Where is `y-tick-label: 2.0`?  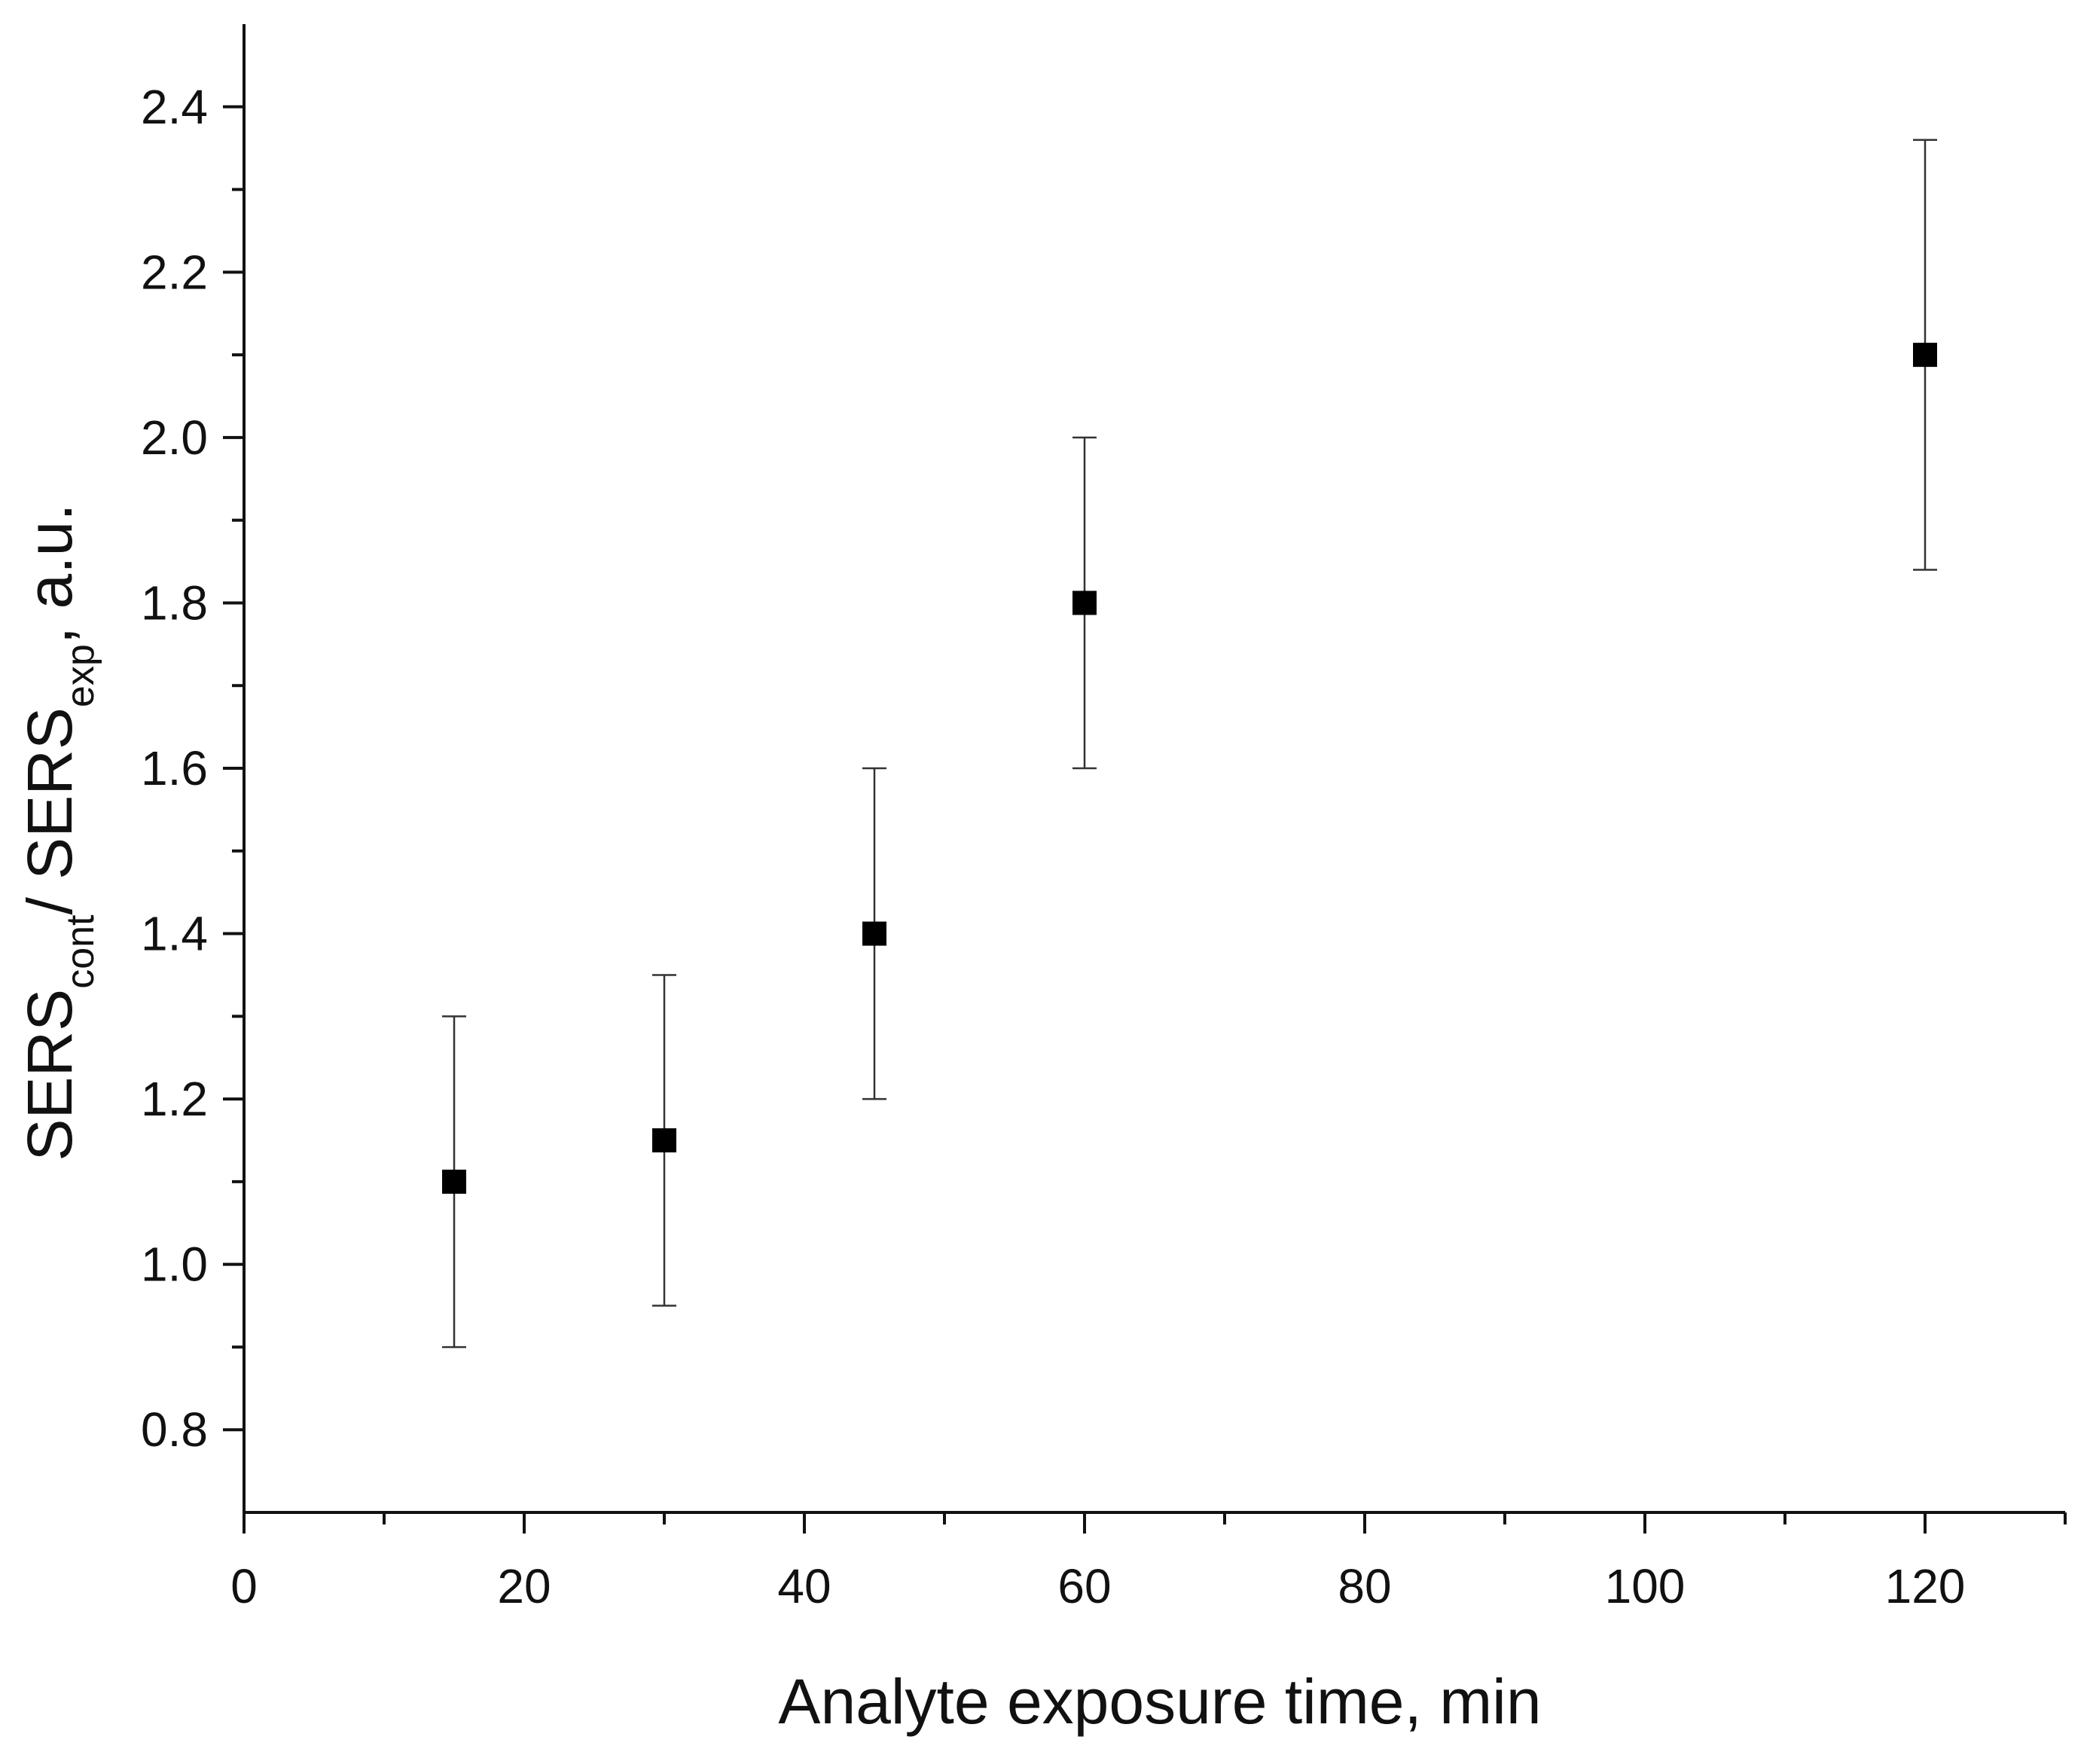
y-tick-label: 2.0 is located at coordinates (174, 438).